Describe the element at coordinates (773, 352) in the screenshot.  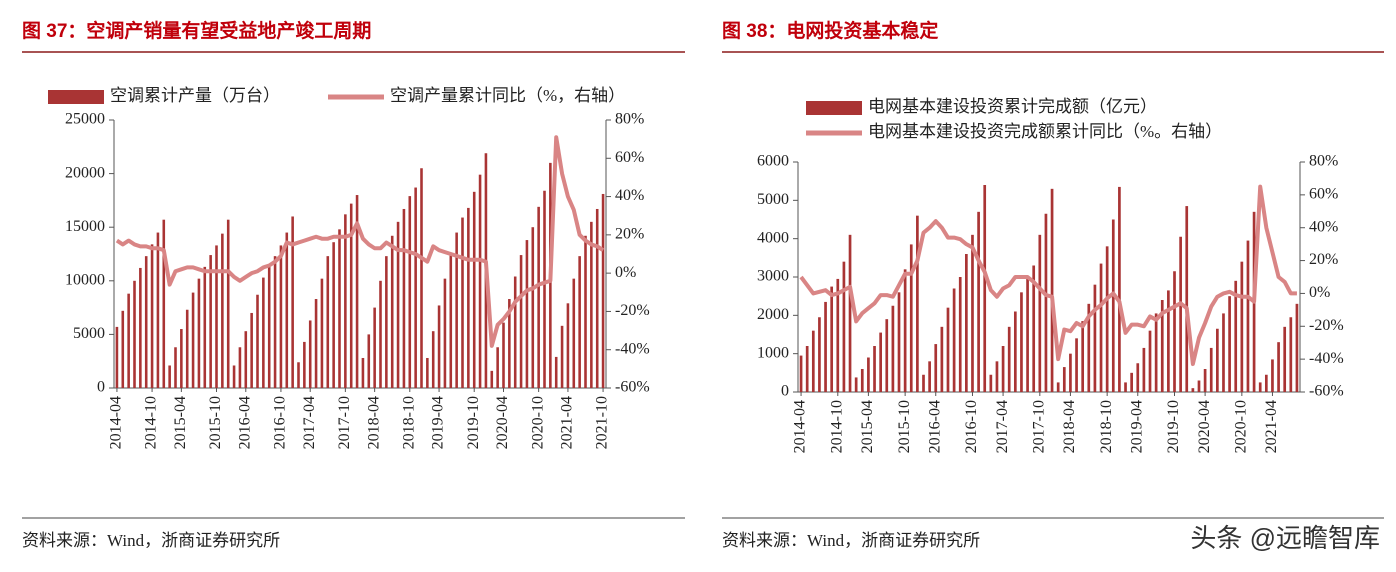
I see `y-tick-label: 1000` at that location.